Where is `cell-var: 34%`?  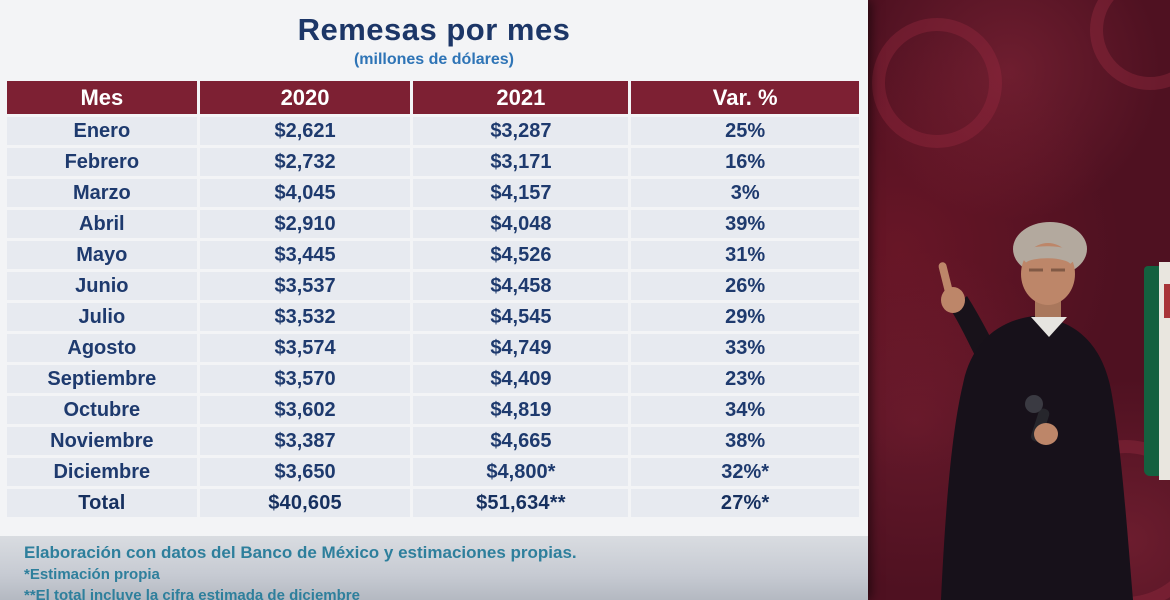
cell-var: 34% is located at coordinates (745, 410).